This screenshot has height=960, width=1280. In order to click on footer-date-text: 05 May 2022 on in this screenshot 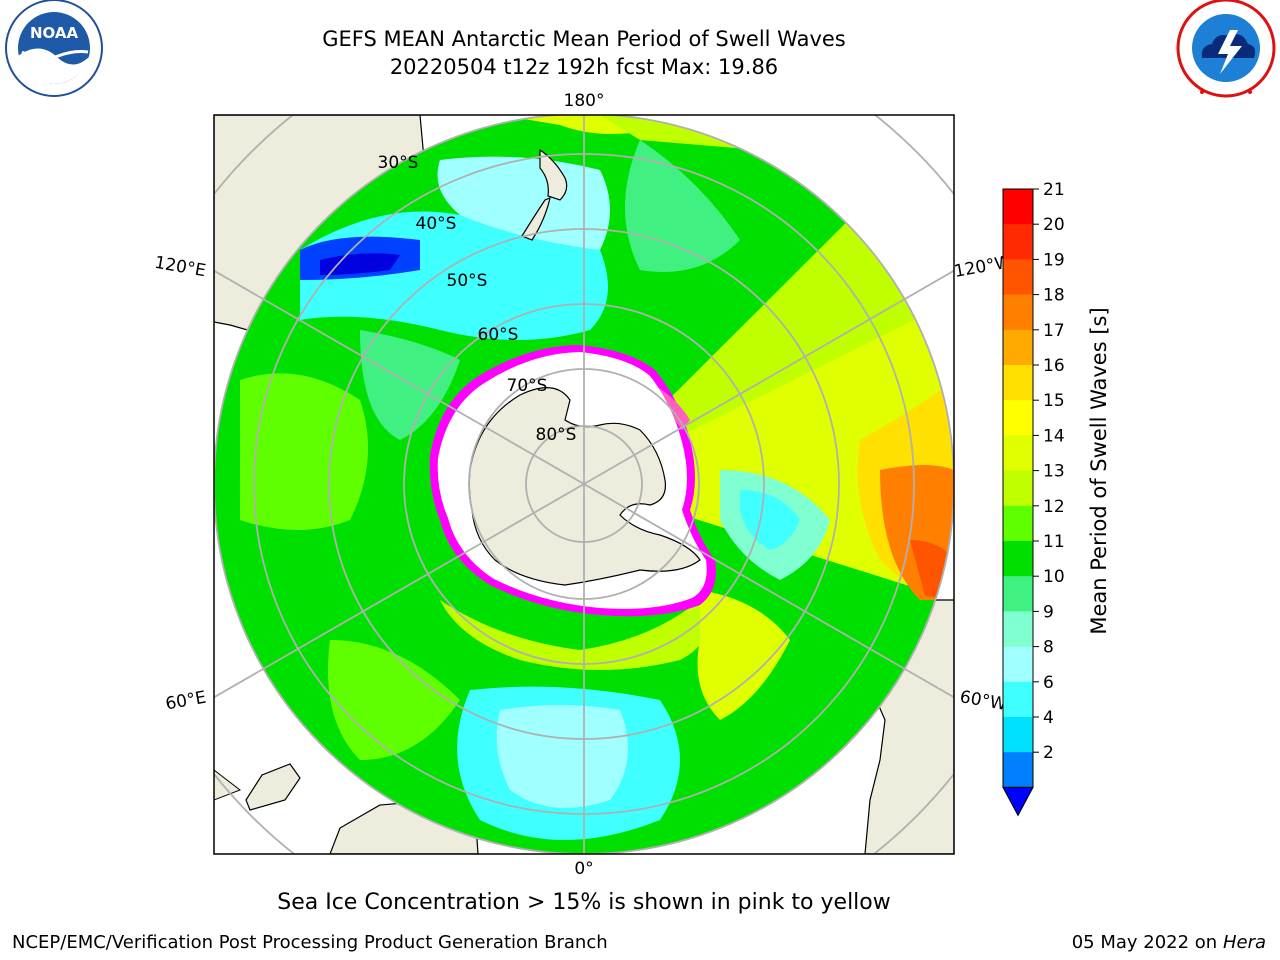, I will do `click(1144, 942)`.